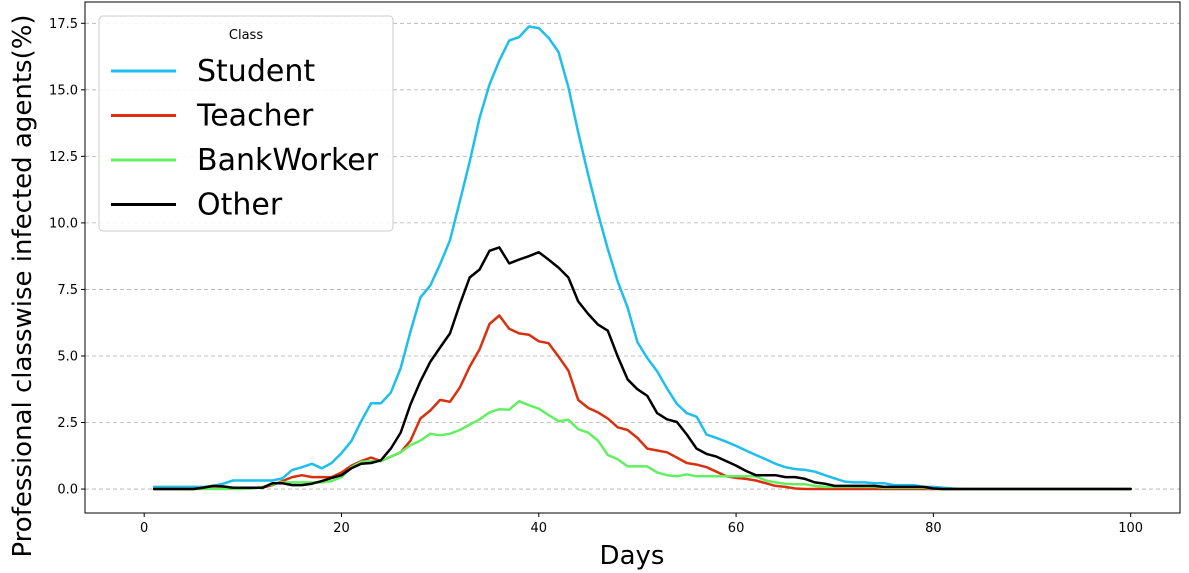 This screenshot has width=1189, height=573. I want to click on x-tick-label: 40, so click(539, 528).